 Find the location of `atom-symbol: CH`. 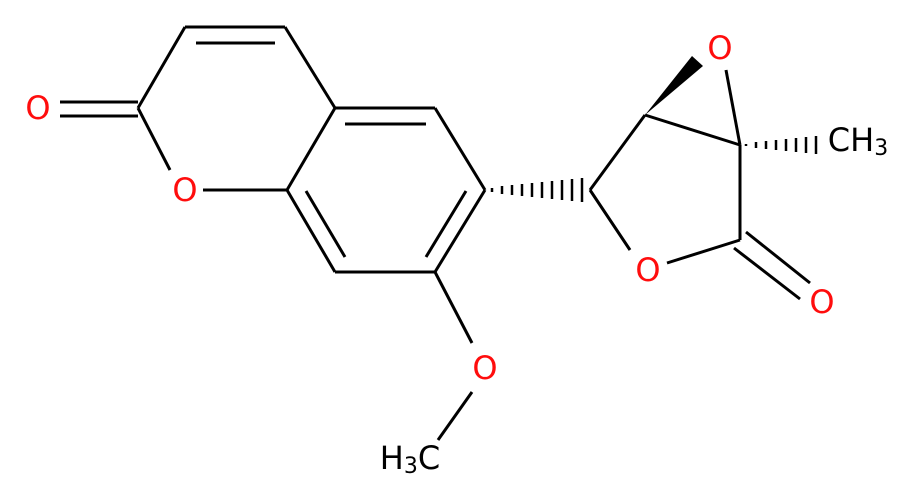

atom-symbol: CH is located at coordinates (851, 140).